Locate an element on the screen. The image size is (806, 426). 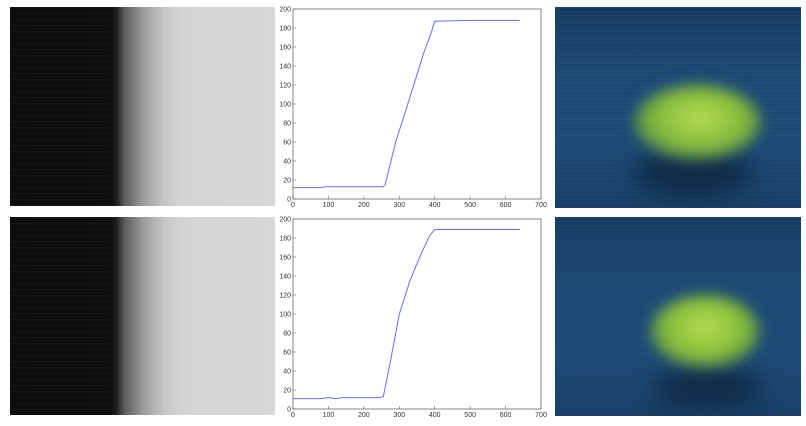
ball-shadow is located at coordinates (708, 388).